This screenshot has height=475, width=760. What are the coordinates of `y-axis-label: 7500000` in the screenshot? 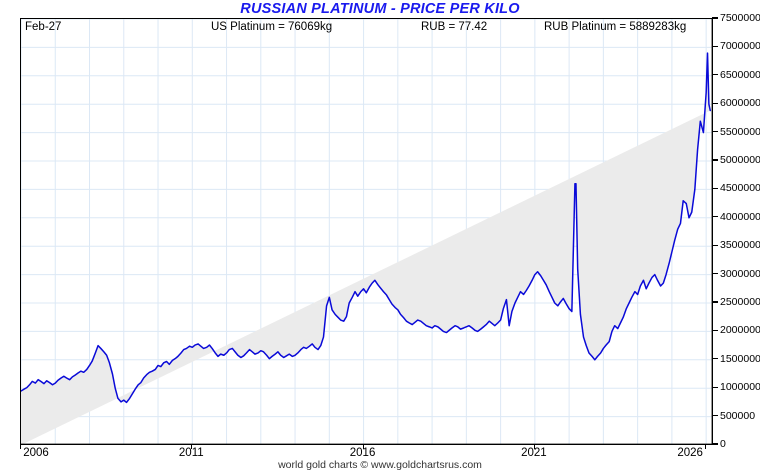 It's located at (740, 18).